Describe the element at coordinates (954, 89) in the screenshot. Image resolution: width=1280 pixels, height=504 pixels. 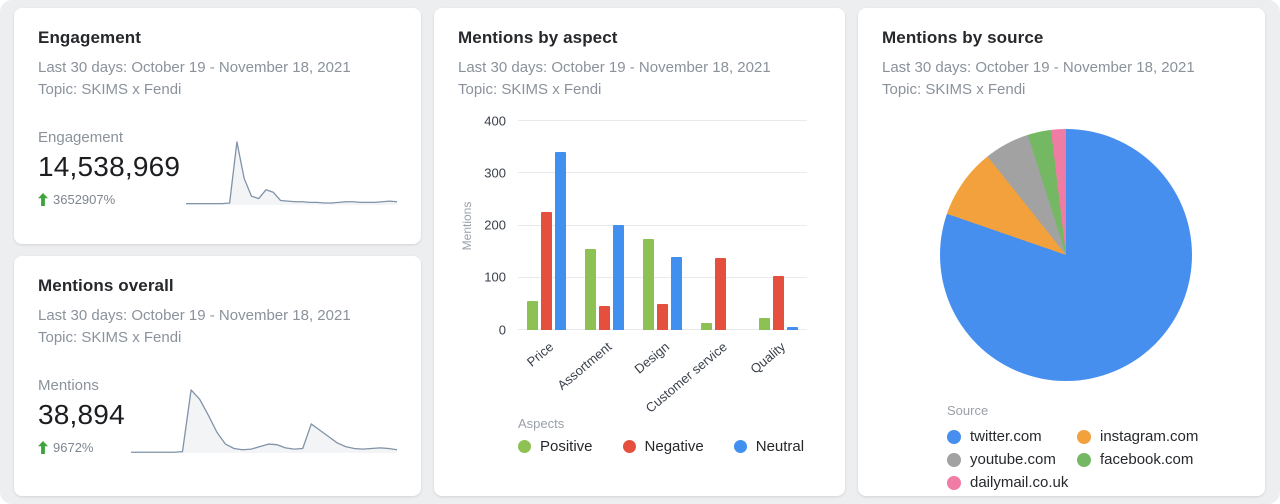
I see `source-topic: Topic: SKIMS x Fendi` at that location.